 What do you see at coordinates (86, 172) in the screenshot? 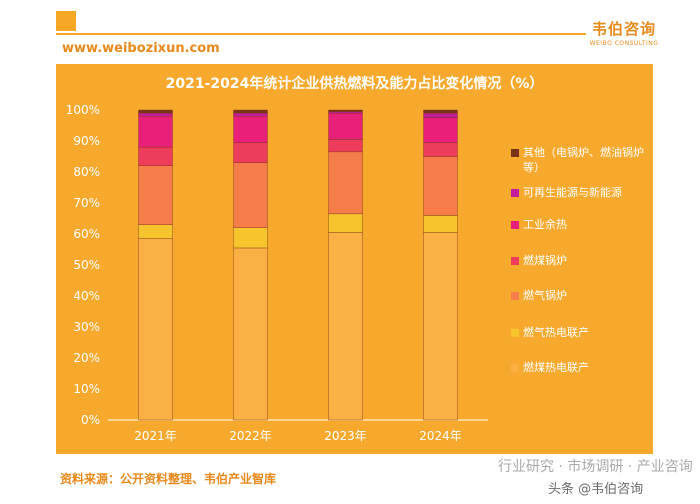
I see `y-tick-label: 80%` at bounding box center [86, 172].